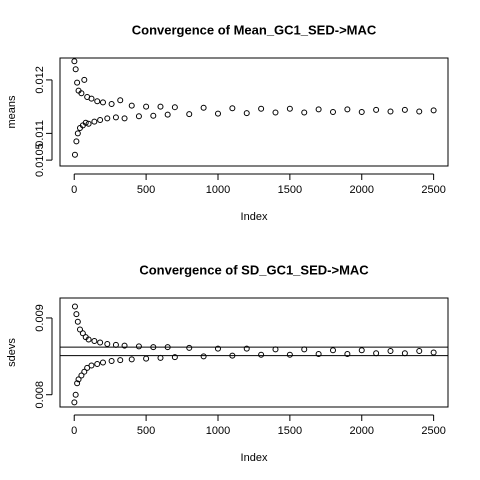 This screenshot has width=480, height=480. I want to click on y-axis-label: sdevs, so click(12, 352).